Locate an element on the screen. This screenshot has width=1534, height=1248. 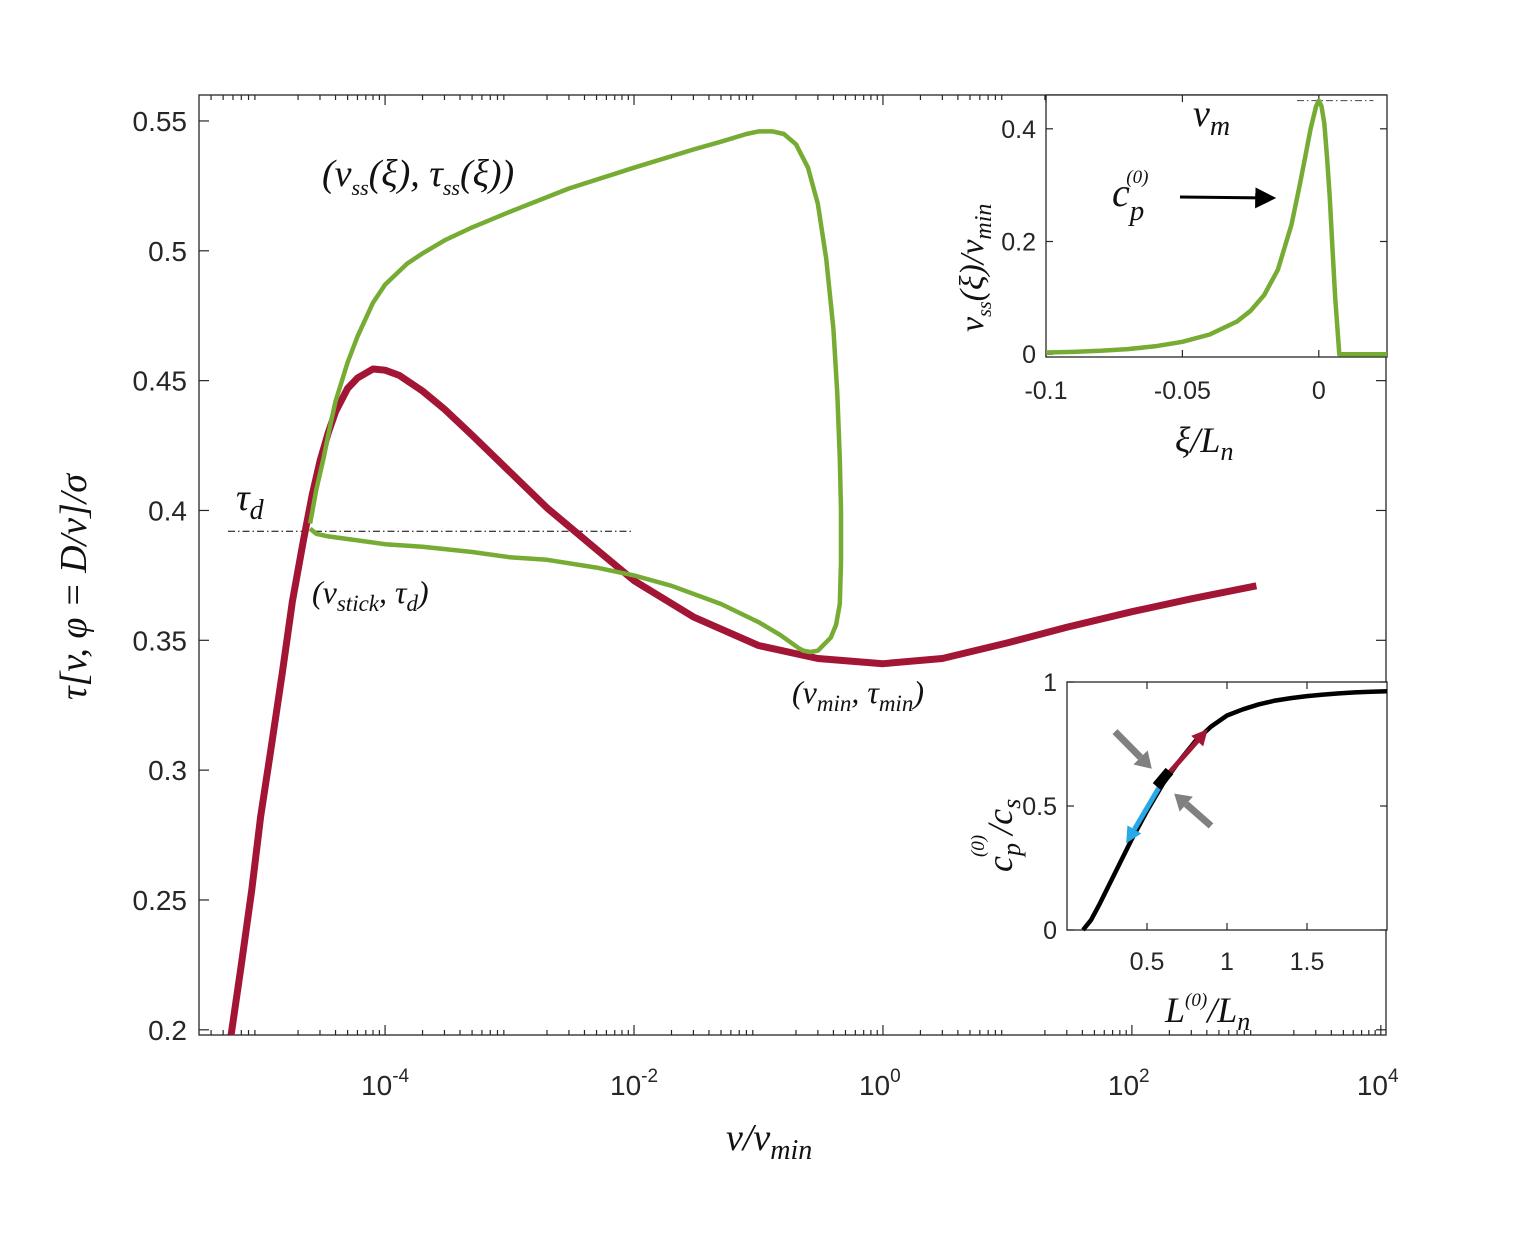
inset-bottom-x-tick-label: 0.5 is located at coordinates (1147, 962).